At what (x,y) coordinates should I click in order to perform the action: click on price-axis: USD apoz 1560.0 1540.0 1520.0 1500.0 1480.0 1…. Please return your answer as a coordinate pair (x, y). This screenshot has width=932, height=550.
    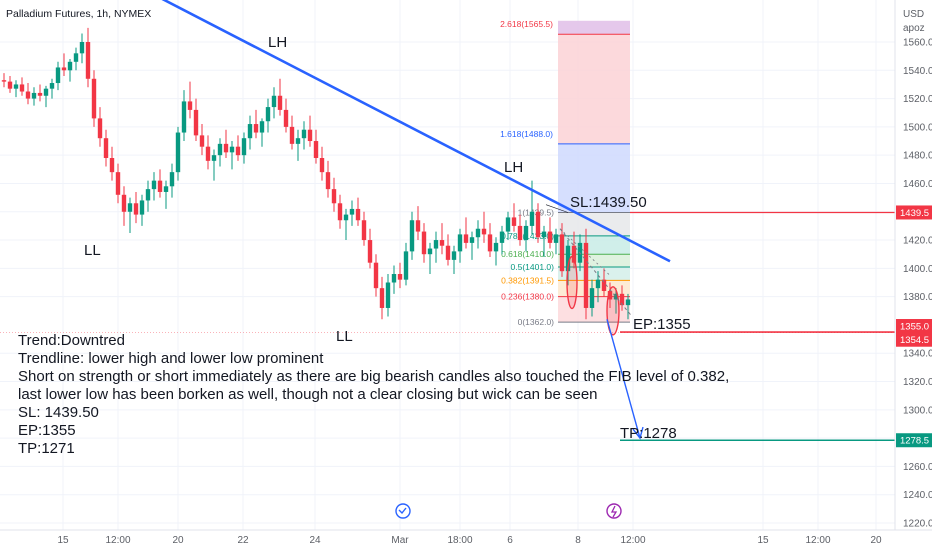
    Looking at the image, I should click on (913, 265).